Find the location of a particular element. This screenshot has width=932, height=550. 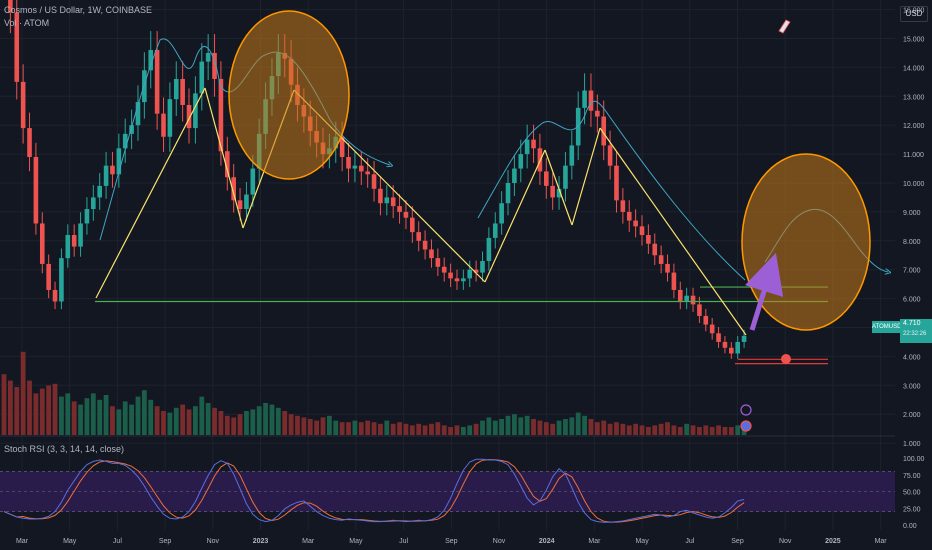

volume-label: Vol · ATOM is located at coordinates (27, 23).